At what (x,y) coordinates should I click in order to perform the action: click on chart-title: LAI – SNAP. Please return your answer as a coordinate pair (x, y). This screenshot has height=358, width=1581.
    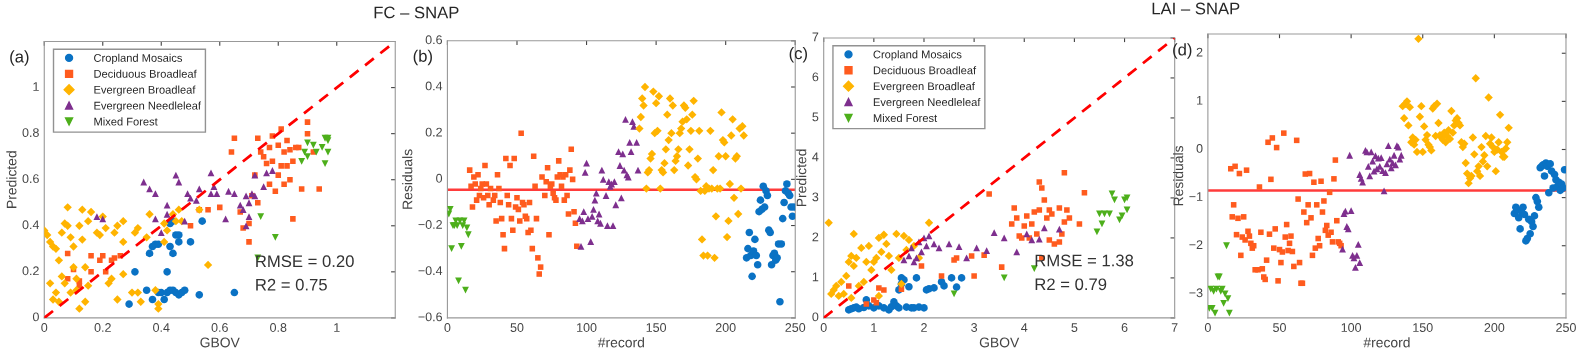
    Looking at the image, I should click on (1196, 8).